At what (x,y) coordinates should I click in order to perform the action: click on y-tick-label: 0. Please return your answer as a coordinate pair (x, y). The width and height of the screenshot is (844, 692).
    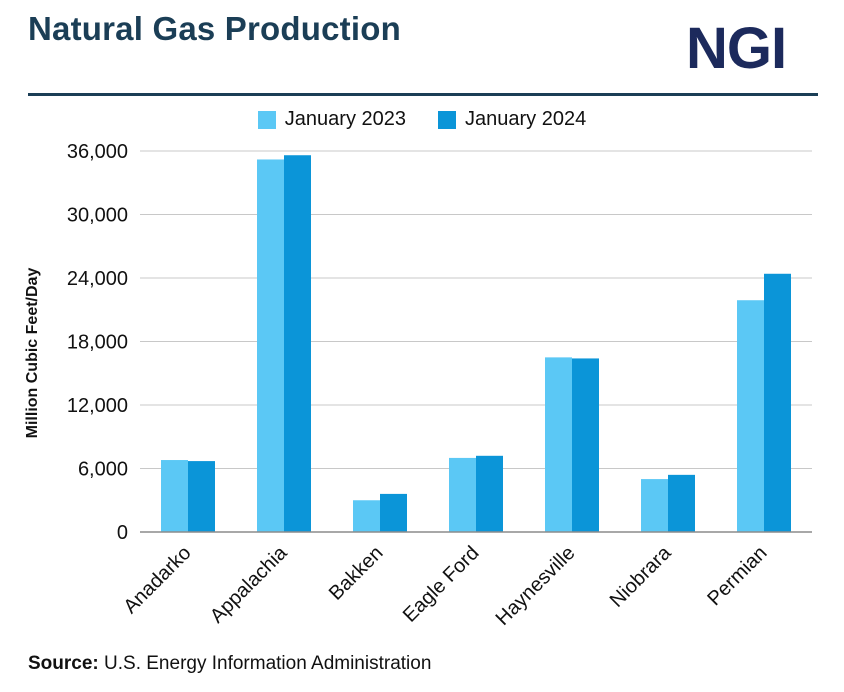
    Looking at the image, I should click on (122, 533).